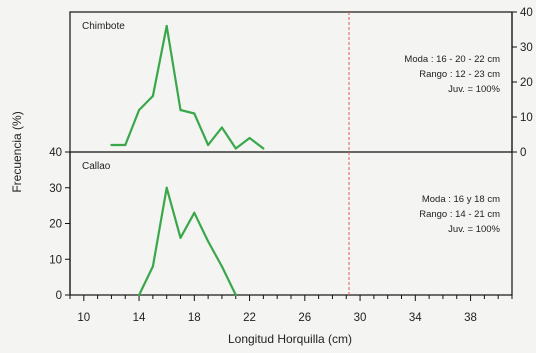 Image resolution: width=536 pixels, height=353 pixels. Describe the element at coordinates (459, 214) in the screenshot. I see `annotation-text: Rango : 14 - 21 cm` at that location.